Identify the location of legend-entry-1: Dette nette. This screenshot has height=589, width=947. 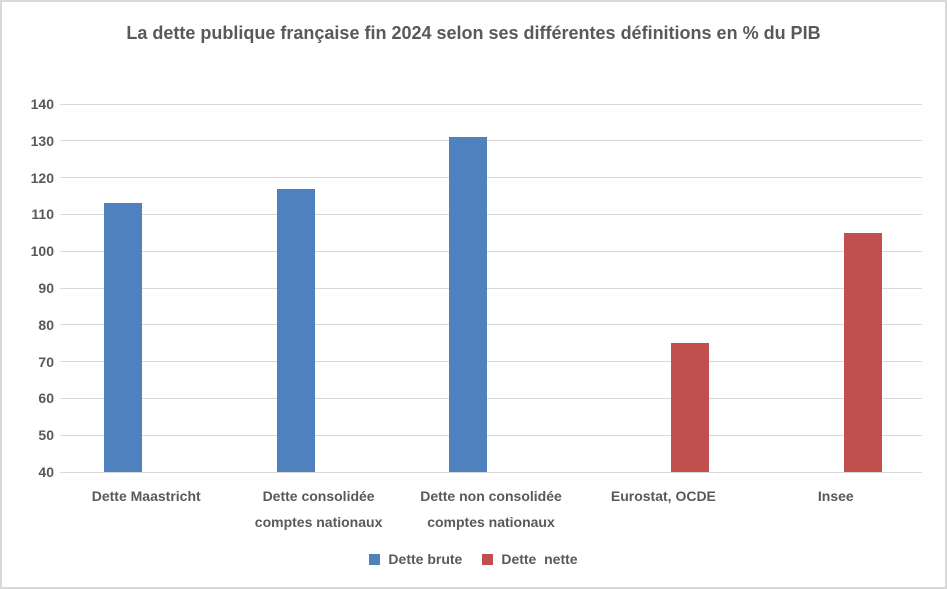
(530, 559).